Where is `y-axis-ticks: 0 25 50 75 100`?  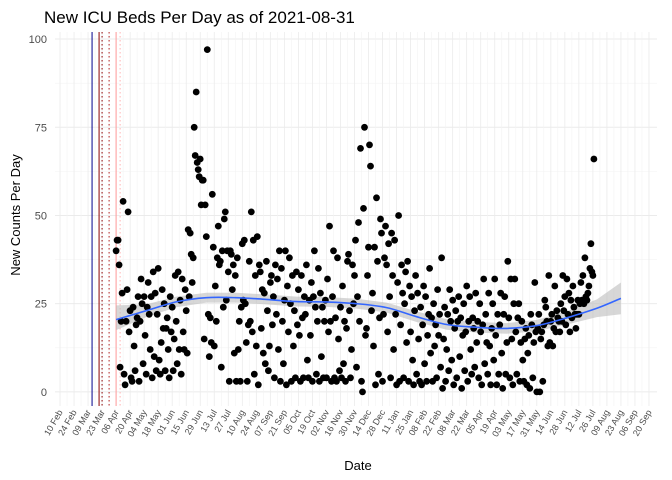
y-axis-ticks: 0 25 50 75 100 is located at coordinates (38, 216).